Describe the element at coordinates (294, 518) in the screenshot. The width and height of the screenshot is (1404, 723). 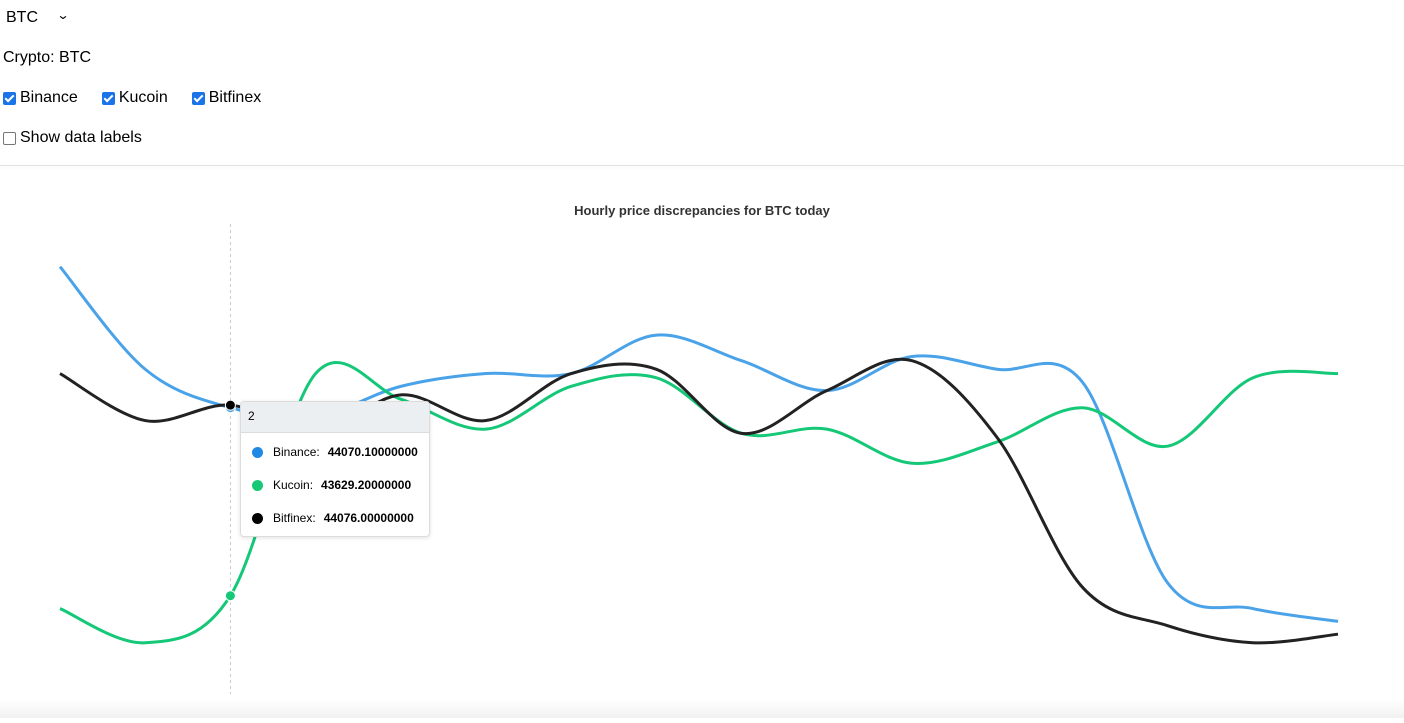
I see `tooltip-series-name: Bitfinex:` at that location.